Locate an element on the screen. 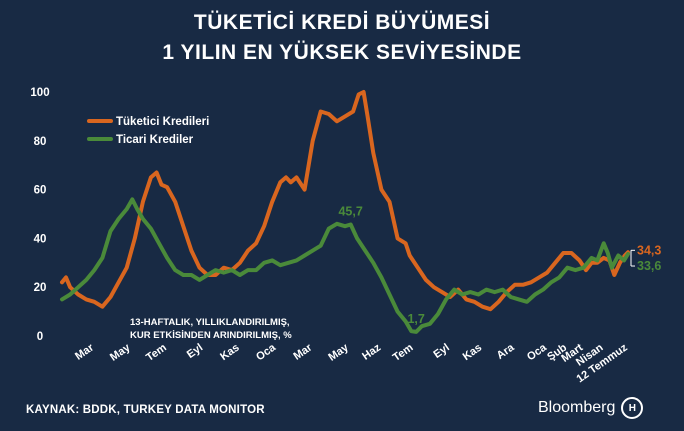 The width and height of the screenshot is (684, 431). chart-title-line1: TÜKETİCİ KREDİ BÜYÜMESİ is located at coordinates (342, 22).